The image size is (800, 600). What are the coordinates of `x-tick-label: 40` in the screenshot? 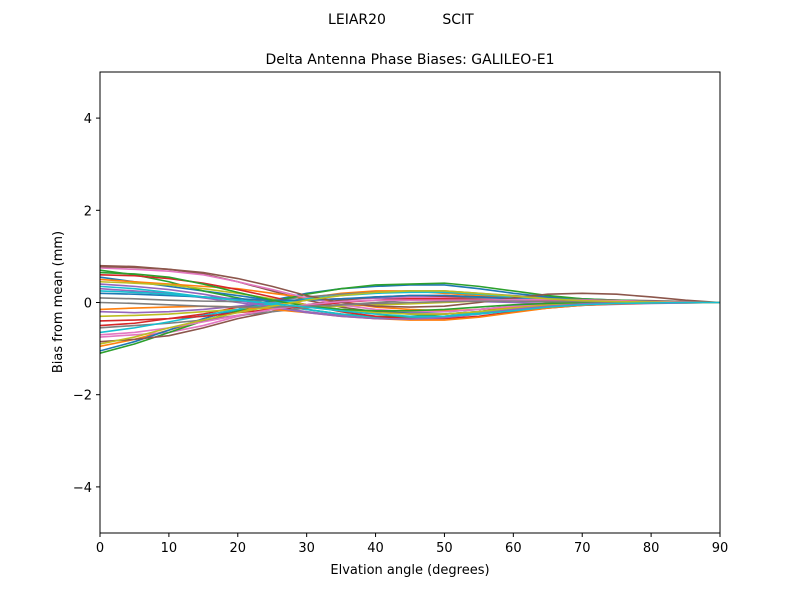 It's located at (375, 548).